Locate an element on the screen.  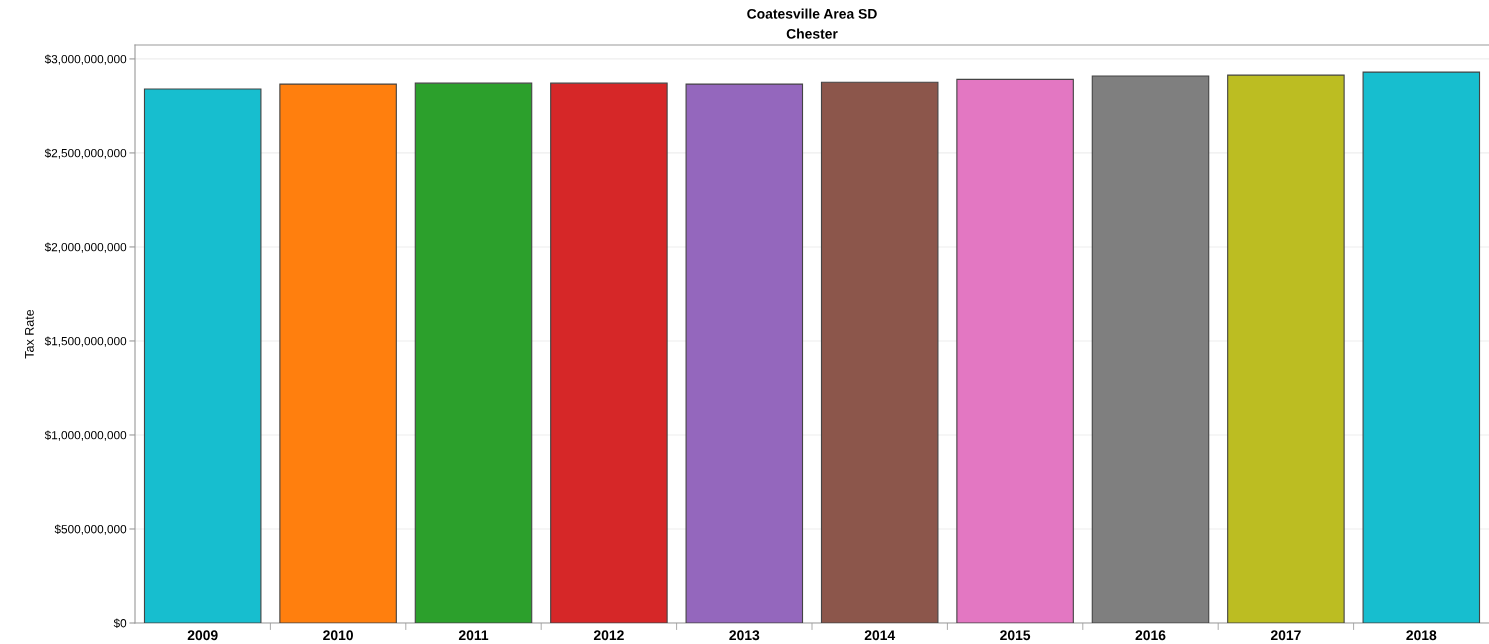
x-tick-label: 2011 is located at coordinates (473, 635).